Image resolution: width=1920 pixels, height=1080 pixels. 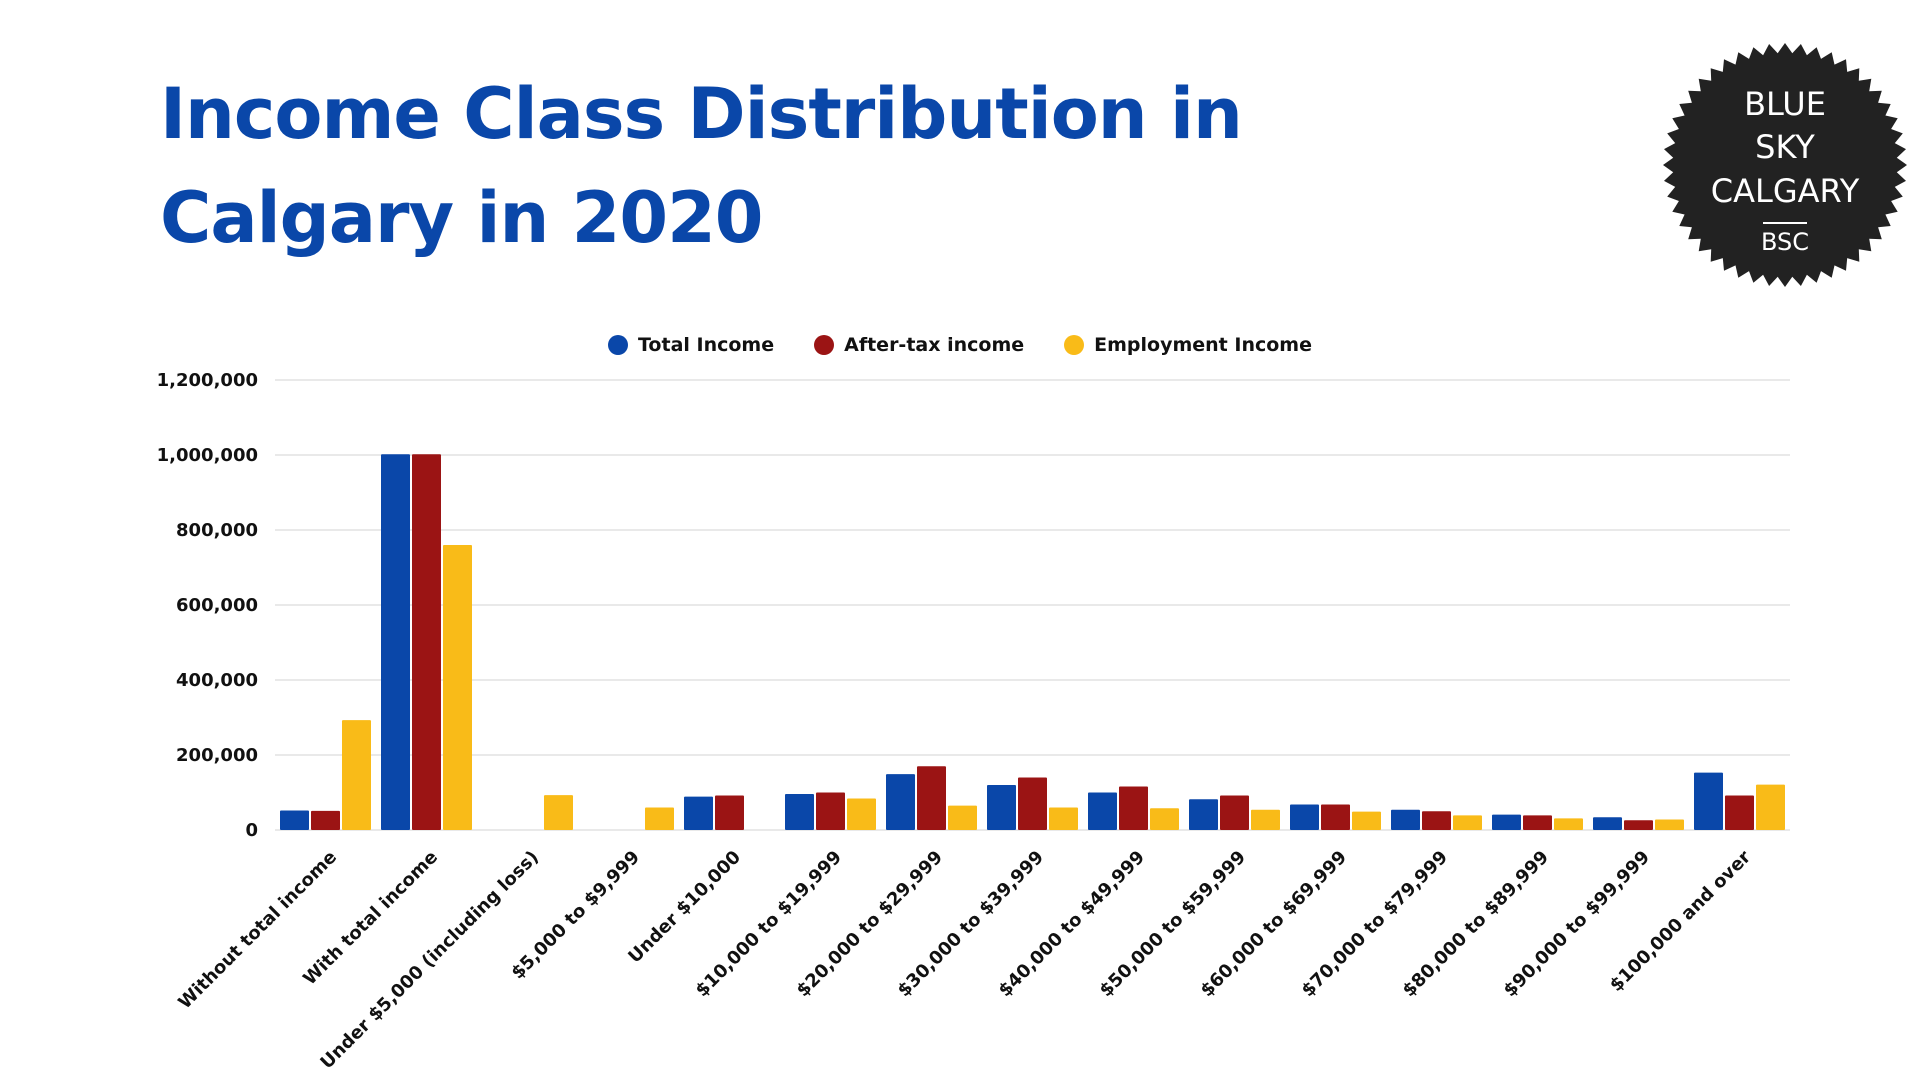 What do you see at coordinates (824, 345) in the screenshot?
I see `legend-dot-after-tax-income` at bounding box center [824, 345].